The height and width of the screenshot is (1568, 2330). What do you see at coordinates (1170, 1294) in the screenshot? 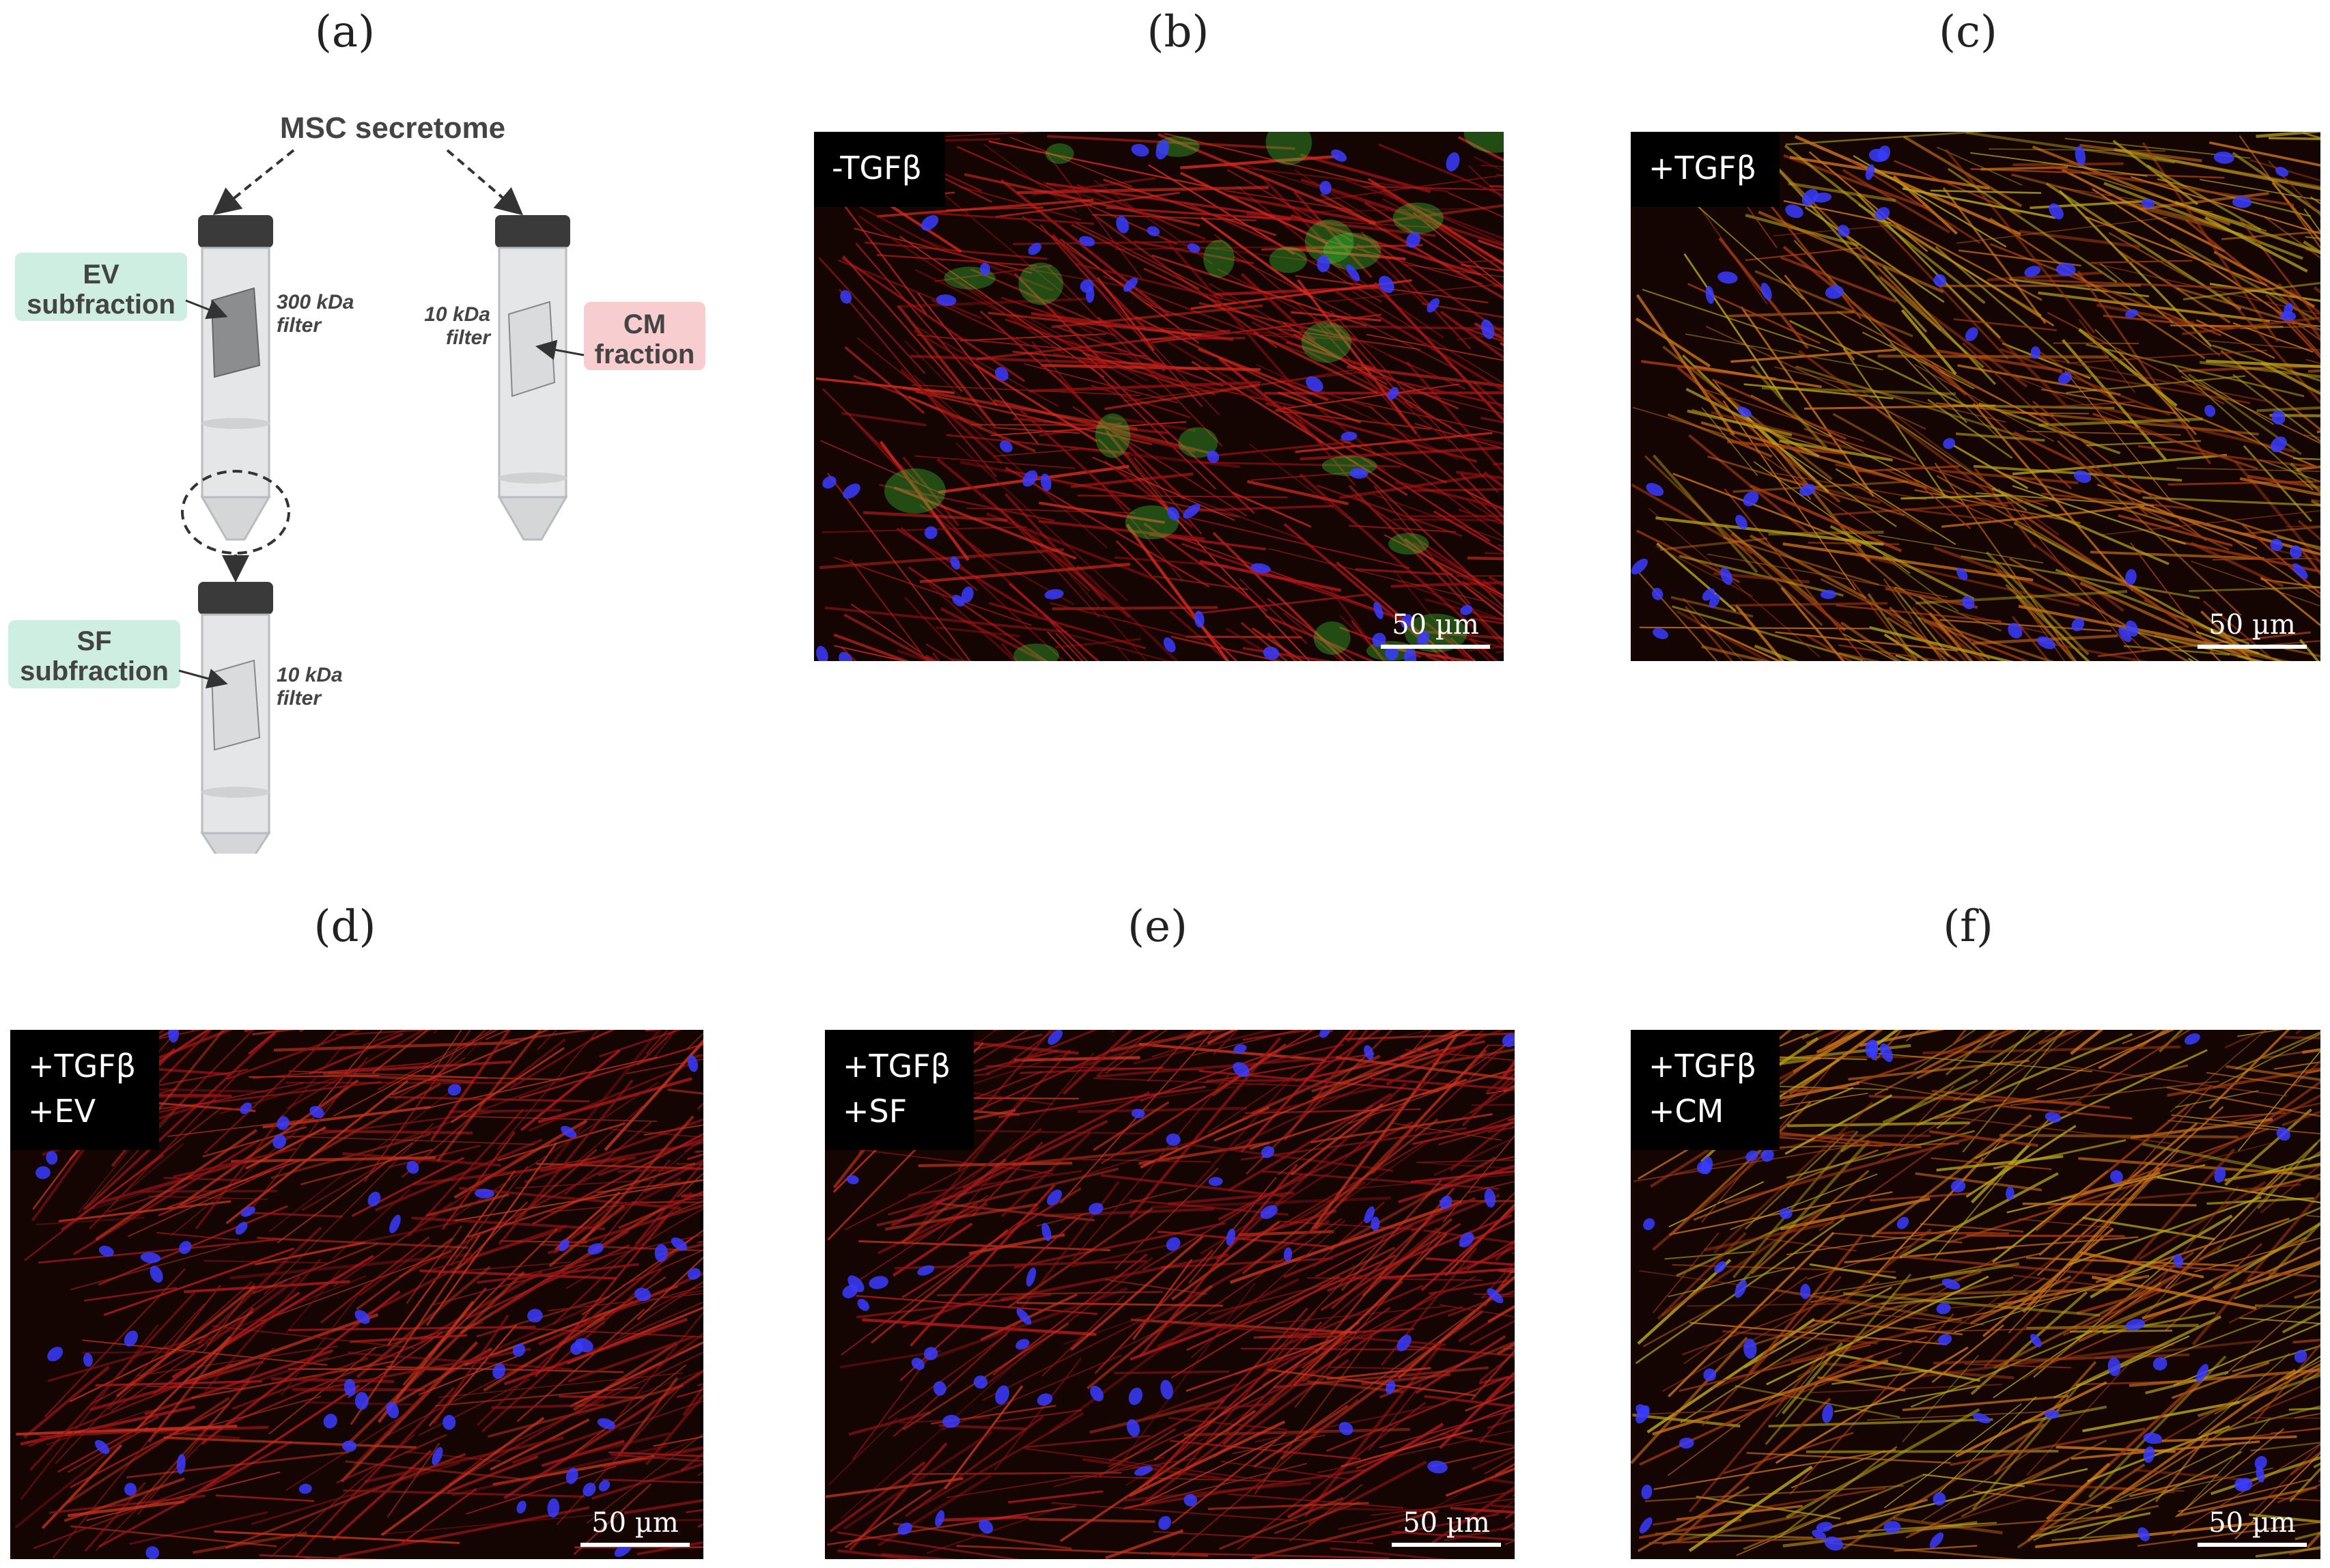
I see `image-panel-e: +TGFβ +SF 50 µm` at bounding box center [1170, 1294].